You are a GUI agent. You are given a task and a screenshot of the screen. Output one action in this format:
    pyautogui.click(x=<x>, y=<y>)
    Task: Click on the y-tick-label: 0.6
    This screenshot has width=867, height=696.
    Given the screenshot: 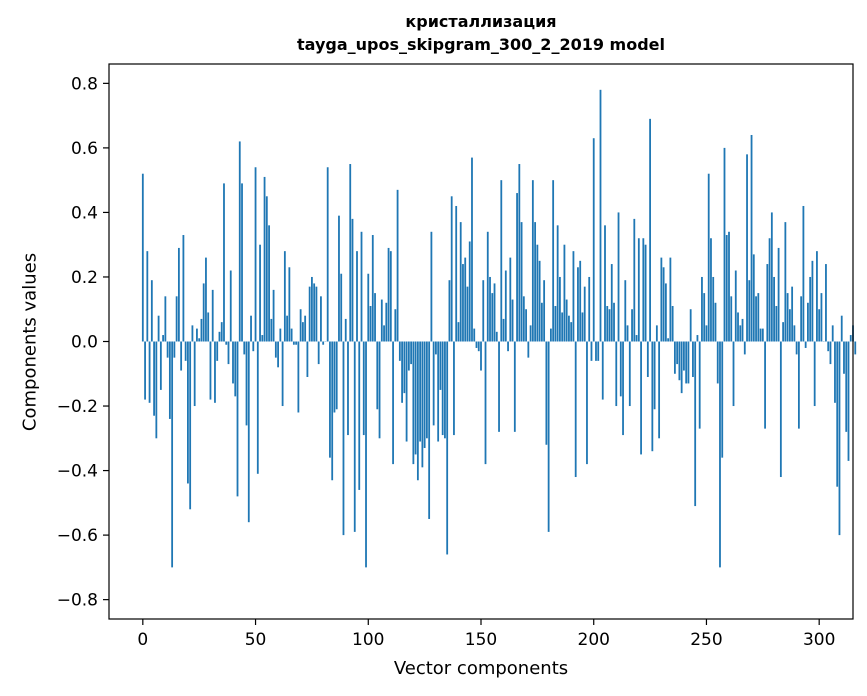 What is the action you would take?
    pyautogui.click(x=84, y=149)
    